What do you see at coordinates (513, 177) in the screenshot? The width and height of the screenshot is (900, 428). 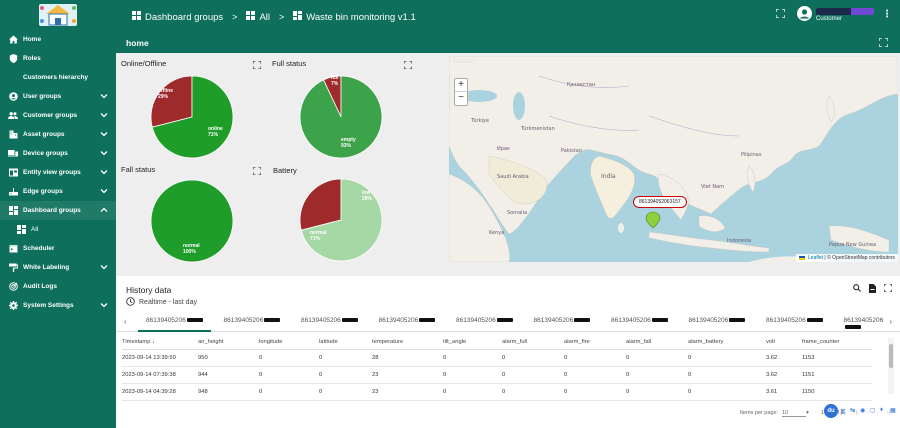 I see `svg-text: Saudi Arabia` at bounding box center [513, 177].